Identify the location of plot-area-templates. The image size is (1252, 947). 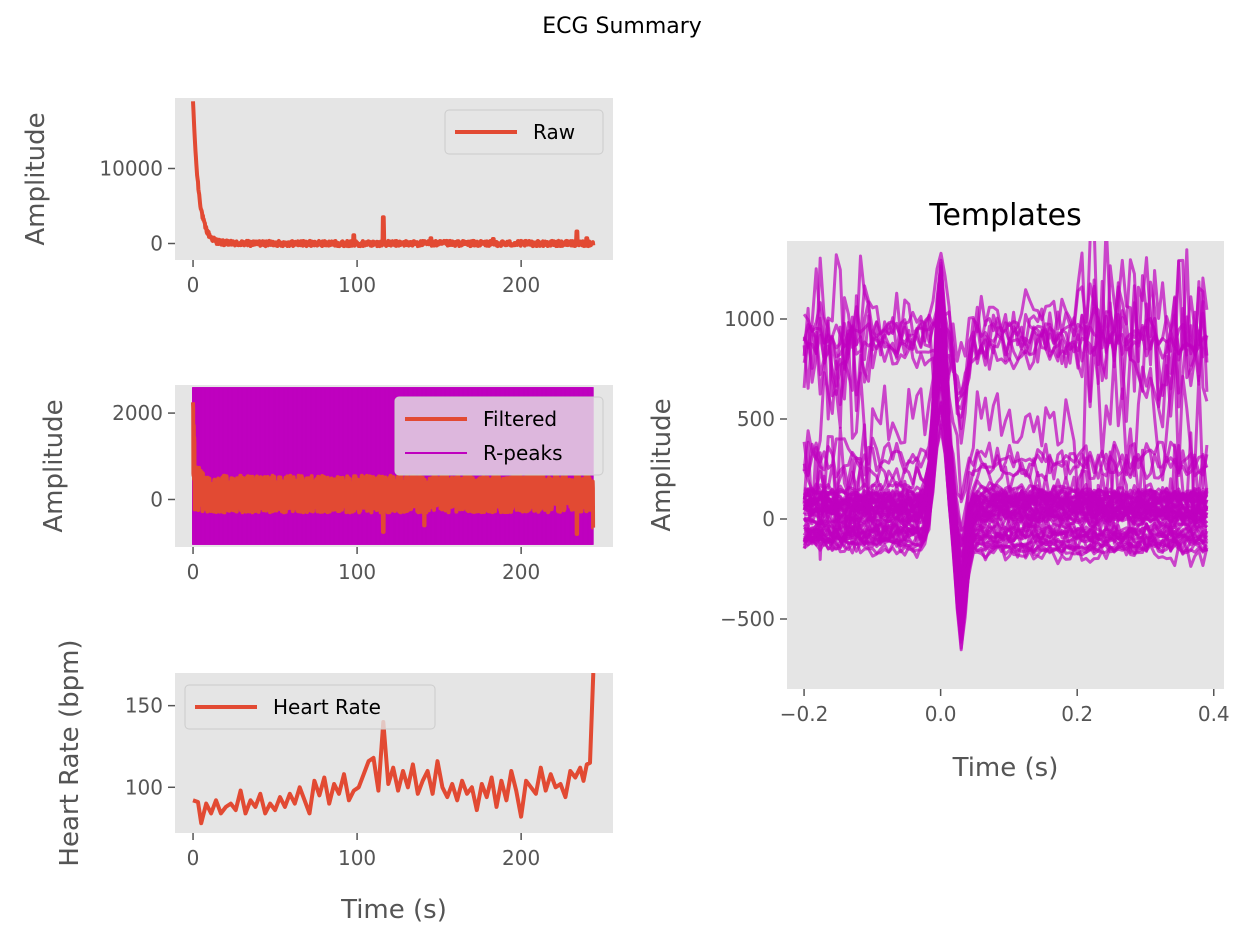
(1005, 446).